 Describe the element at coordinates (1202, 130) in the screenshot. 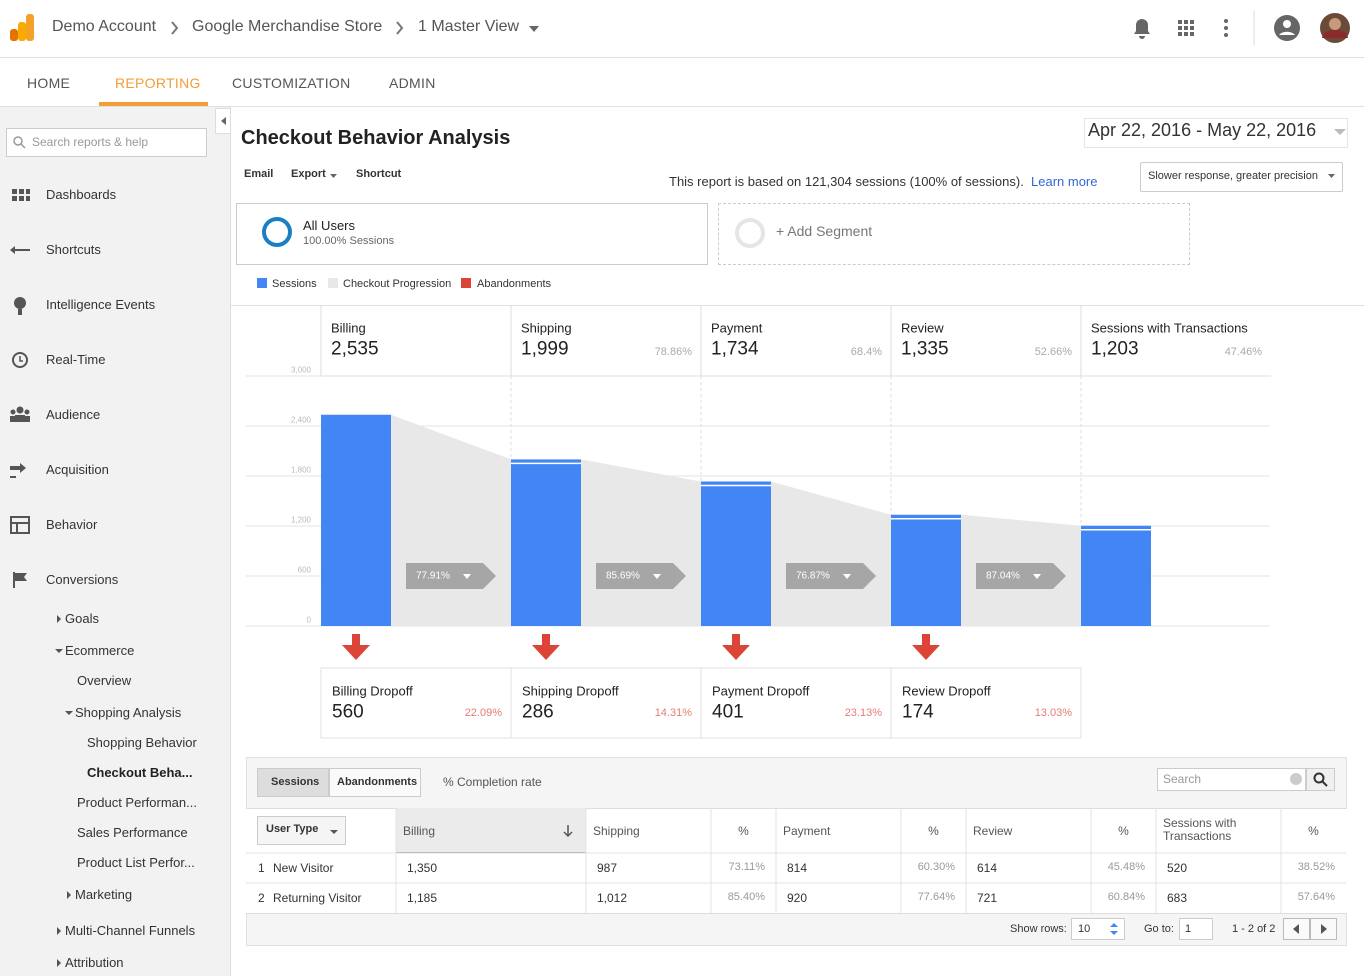

I see `date-range: Apr 22, 2016 - May 22, 2016` at that location.